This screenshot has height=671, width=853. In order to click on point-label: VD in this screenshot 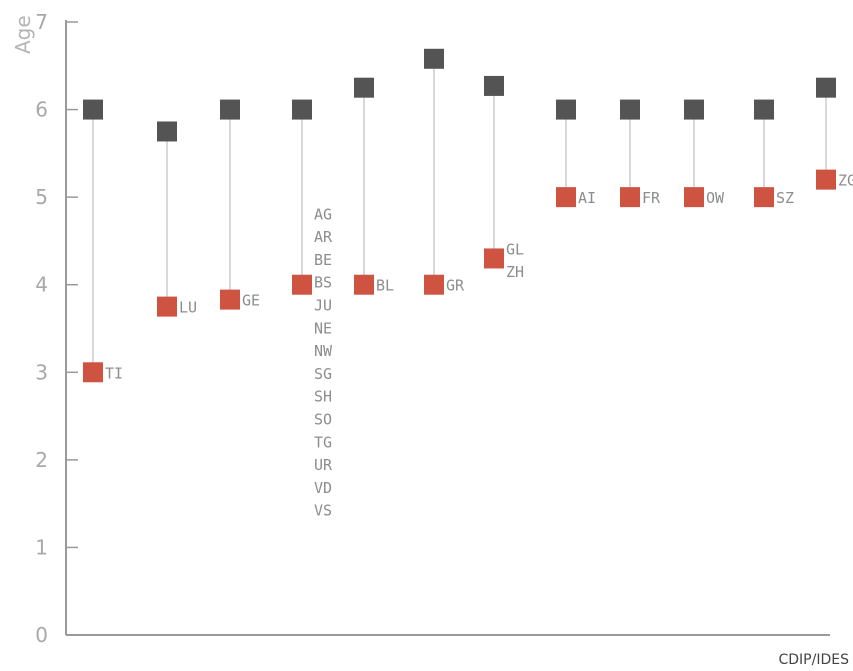, I will do `click(323, 488)`.